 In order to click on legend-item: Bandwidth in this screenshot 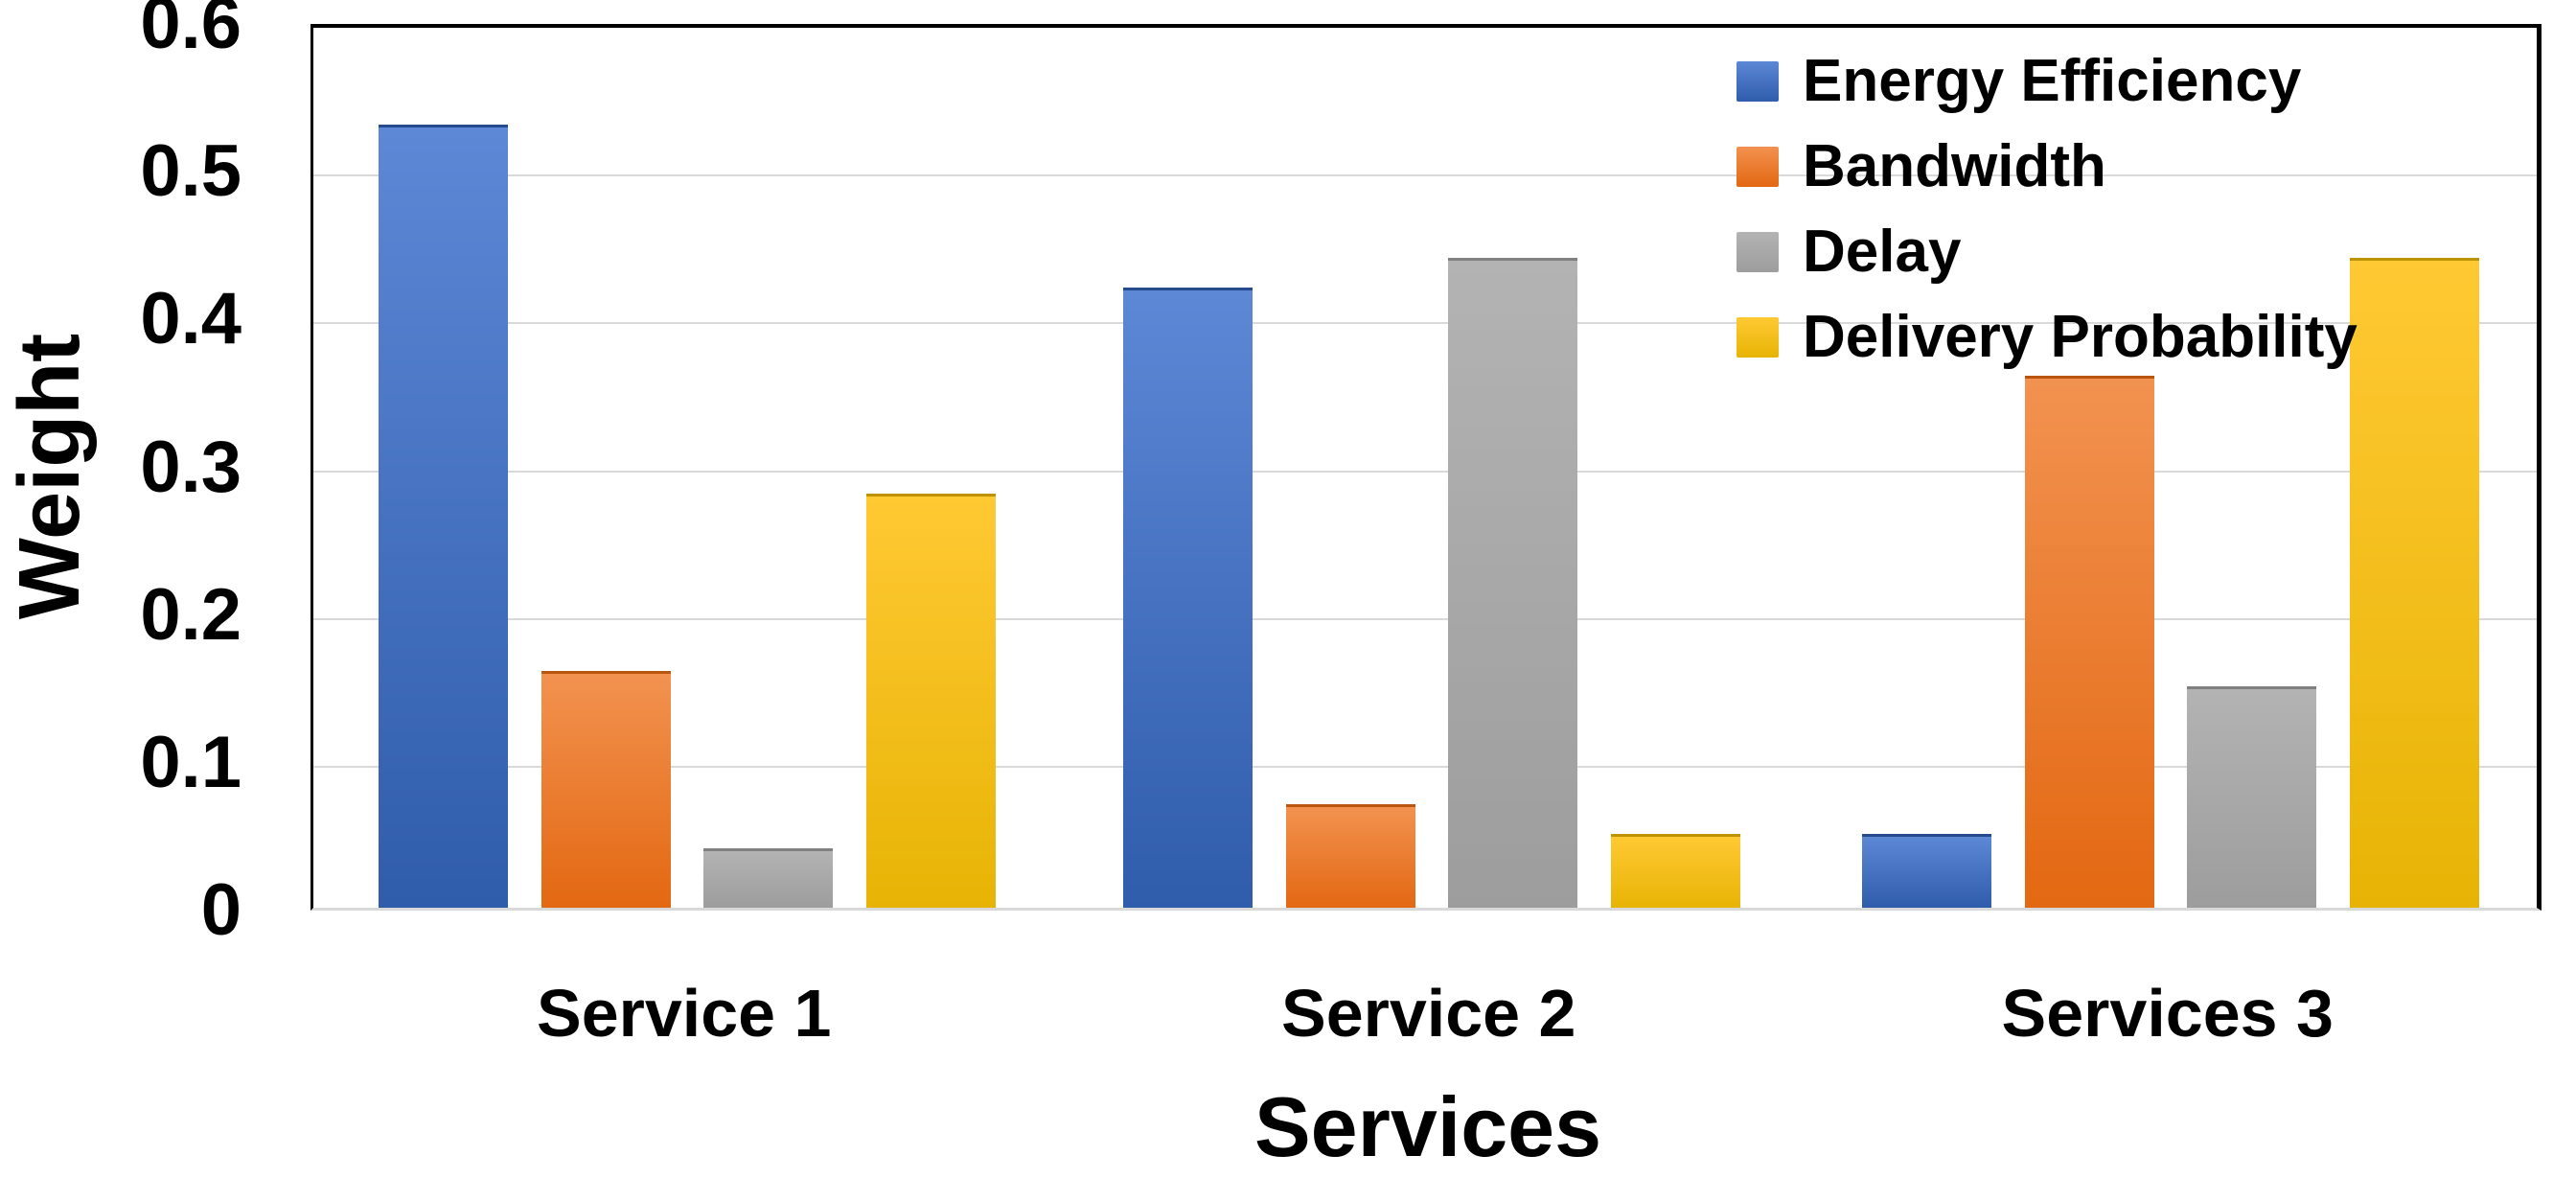, I will do `click(2047, 166)`.